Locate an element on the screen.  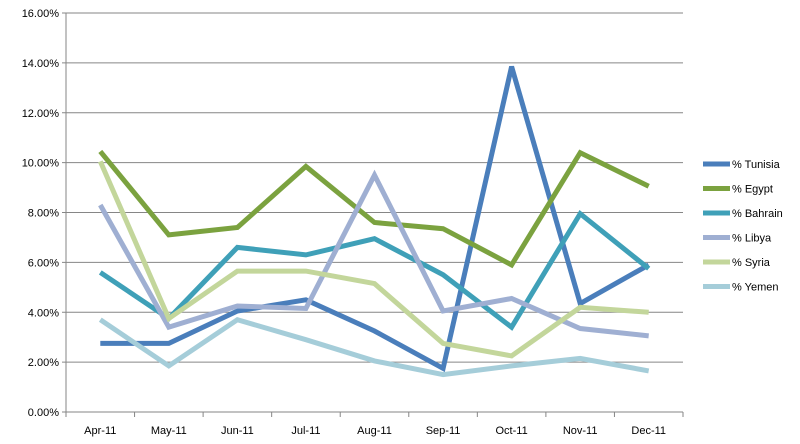
y-tick-label: 12.00% is located at coordinates (41, 114).